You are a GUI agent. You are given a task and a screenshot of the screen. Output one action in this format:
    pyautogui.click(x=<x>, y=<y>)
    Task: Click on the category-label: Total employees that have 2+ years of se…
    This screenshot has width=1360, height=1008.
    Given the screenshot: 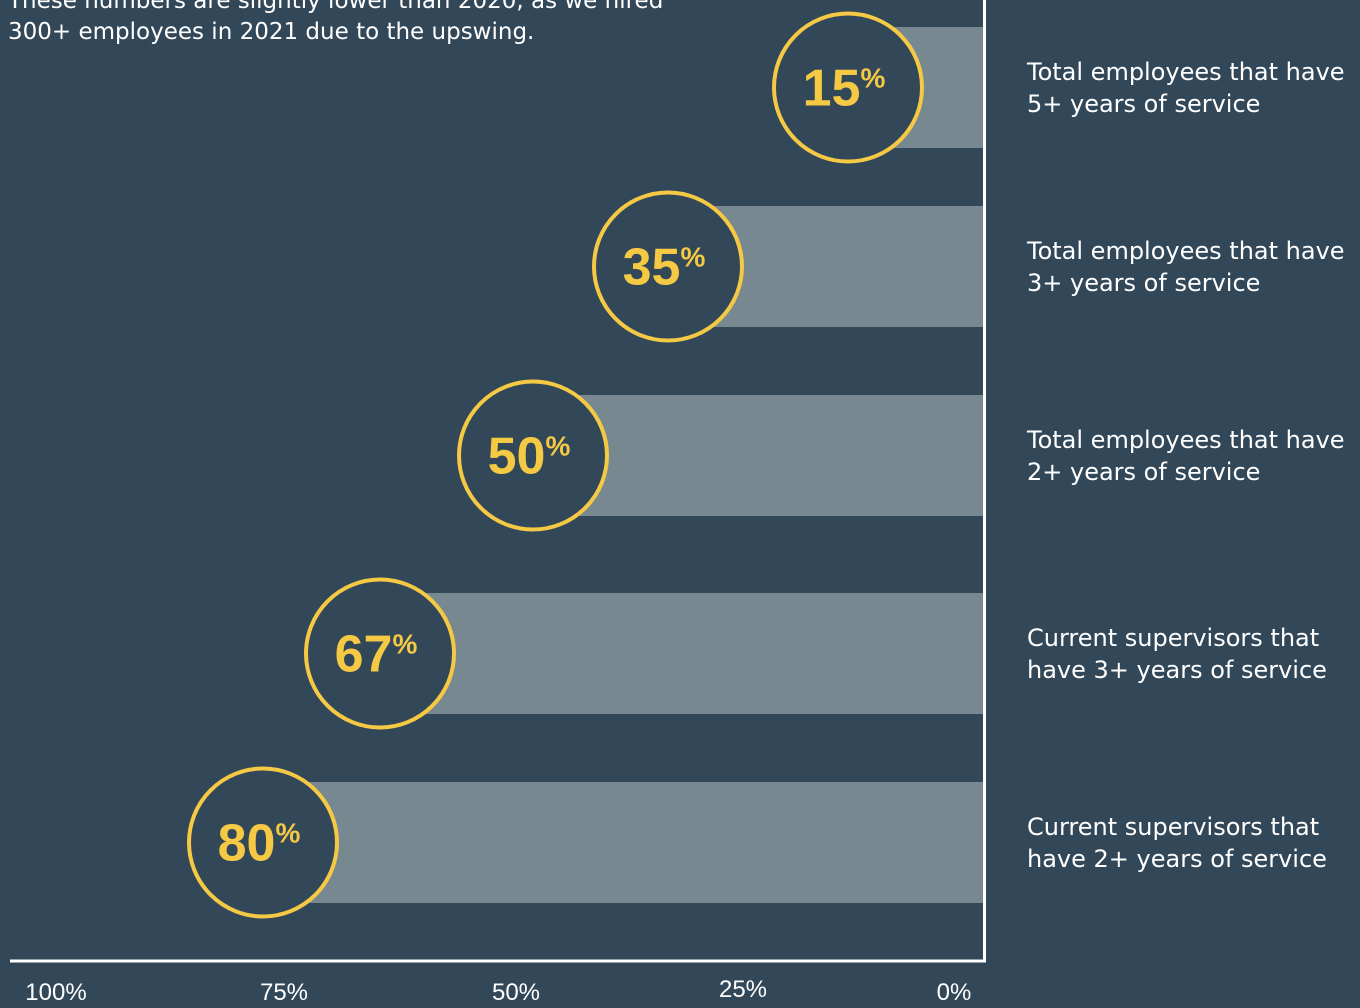 What is the action you would take?
    pyautogui.click(x=1186, y=455)
    